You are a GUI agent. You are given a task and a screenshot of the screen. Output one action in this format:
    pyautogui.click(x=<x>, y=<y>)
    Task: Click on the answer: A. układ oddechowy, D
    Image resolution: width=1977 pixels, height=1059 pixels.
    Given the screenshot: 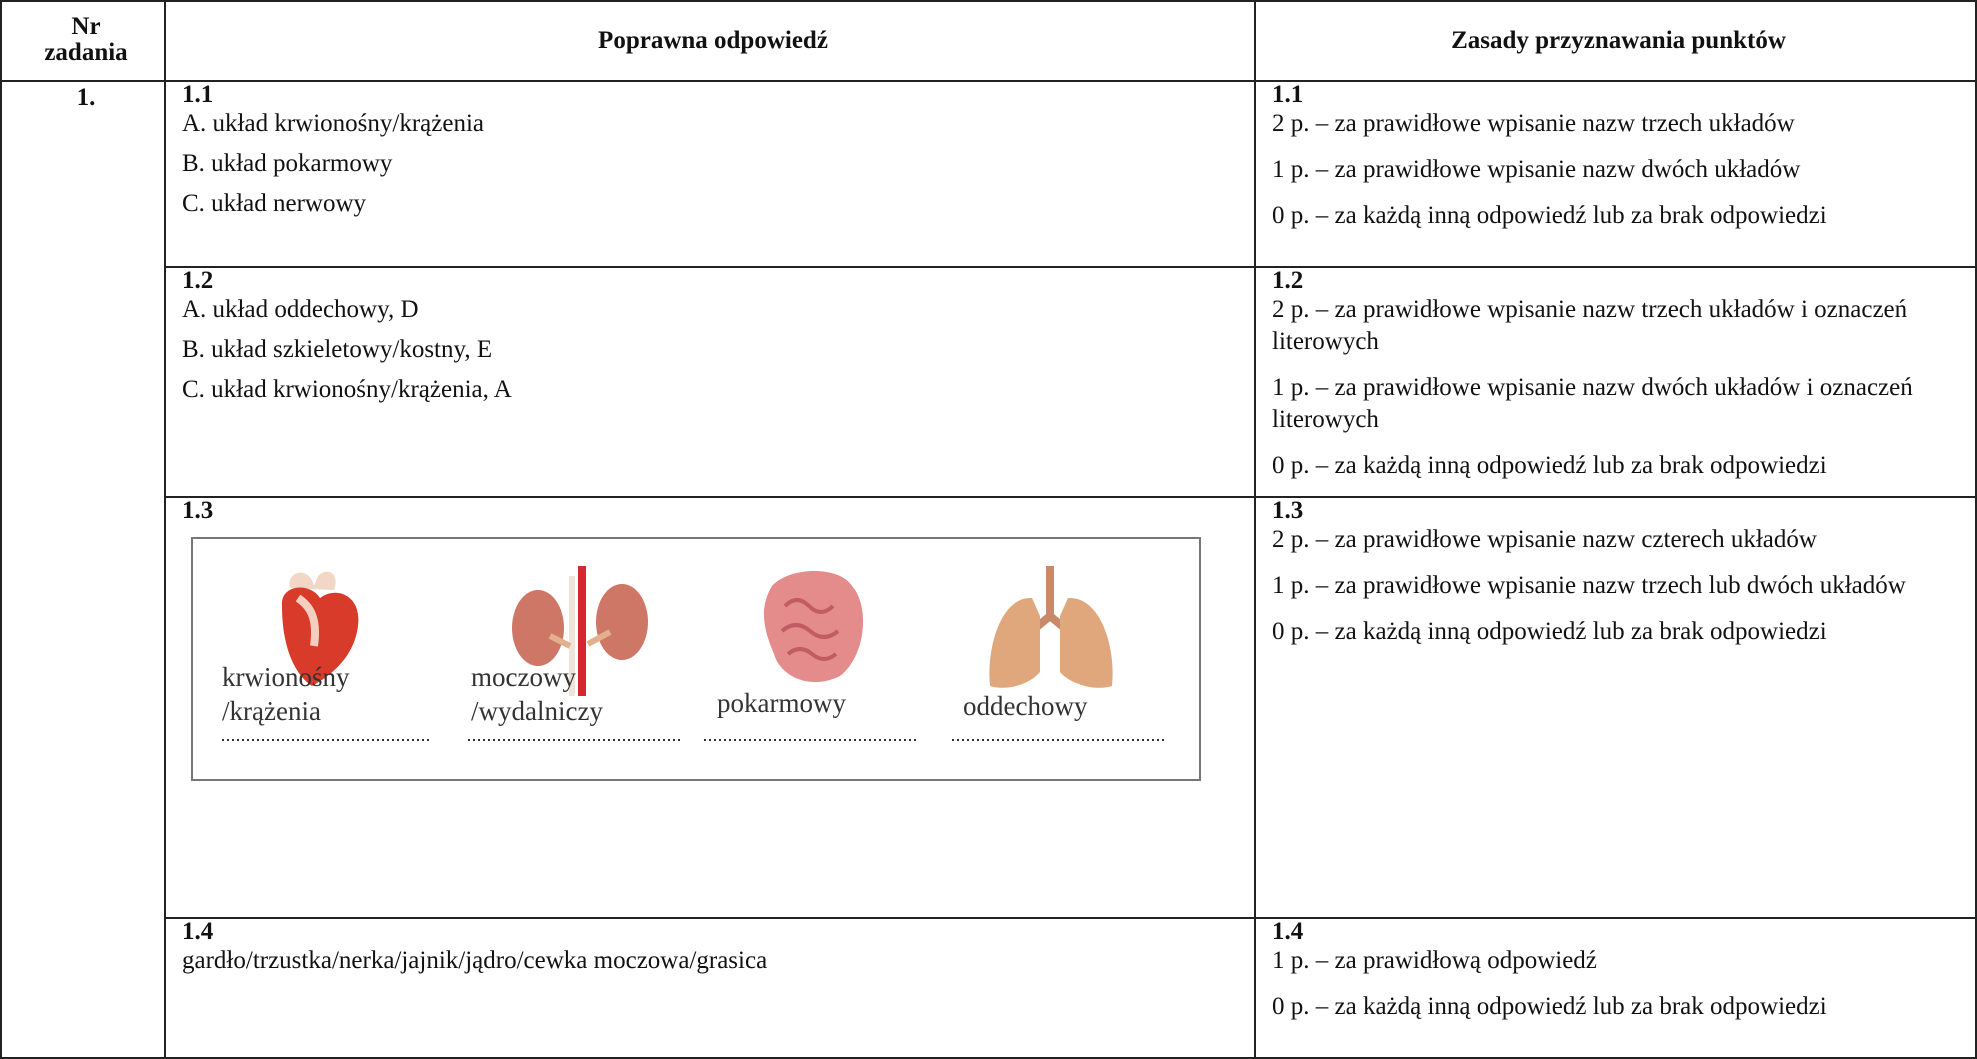 What is the action you would take?
    pyautogui.click(x=300, y=309)
    